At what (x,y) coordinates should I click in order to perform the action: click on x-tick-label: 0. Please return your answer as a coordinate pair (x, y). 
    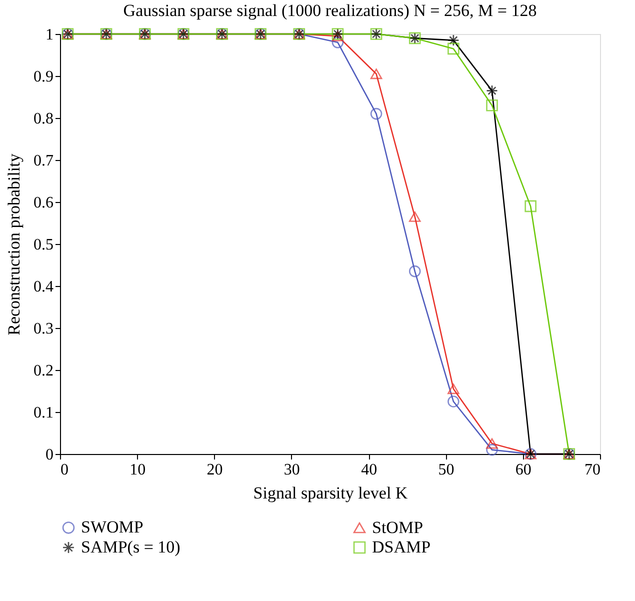
    Looking at the image, I should click on (64, 470).